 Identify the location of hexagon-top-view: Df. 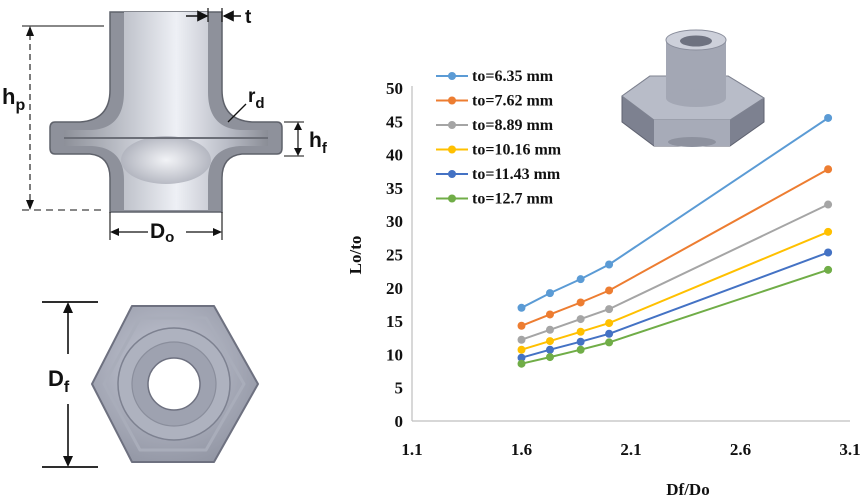
(150, 384).